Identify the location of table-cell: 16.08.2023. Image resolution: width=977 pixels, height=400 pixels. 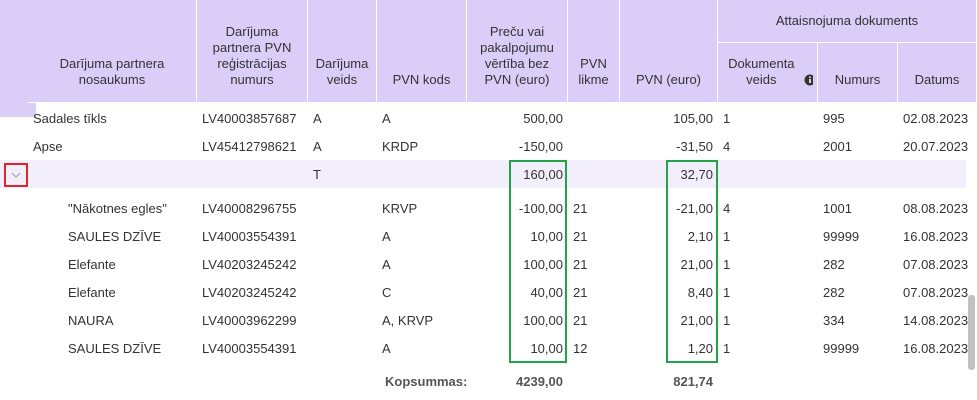
(936, 348).